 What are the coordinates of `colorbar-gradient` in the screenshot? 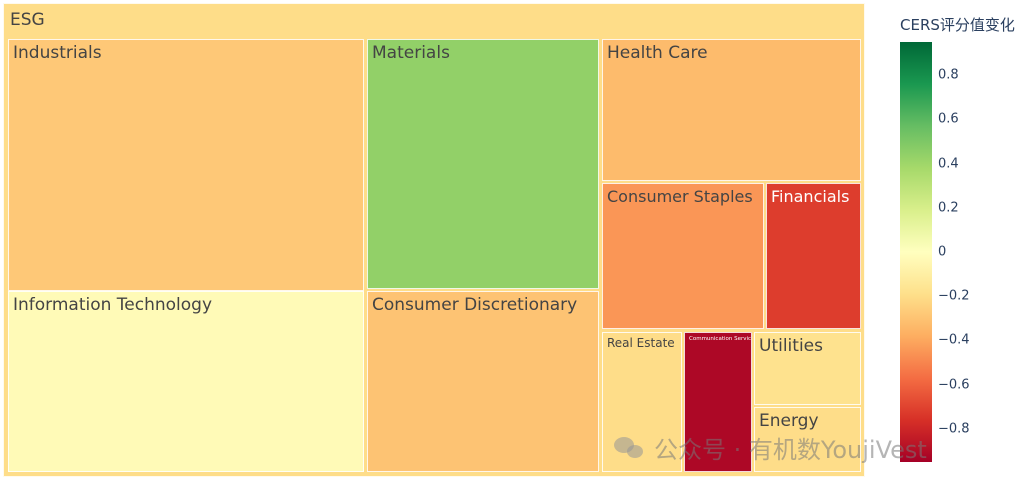 It's located at (916, 252).